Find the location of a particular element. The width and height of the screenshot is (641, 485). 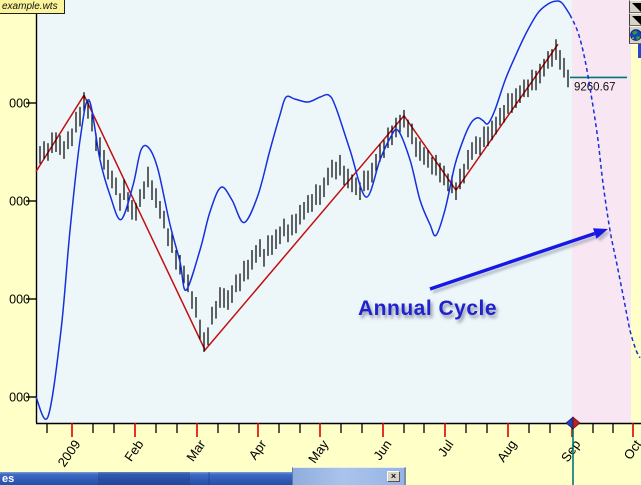

background-window-titlebar: × is located at coordinates (349, 476).